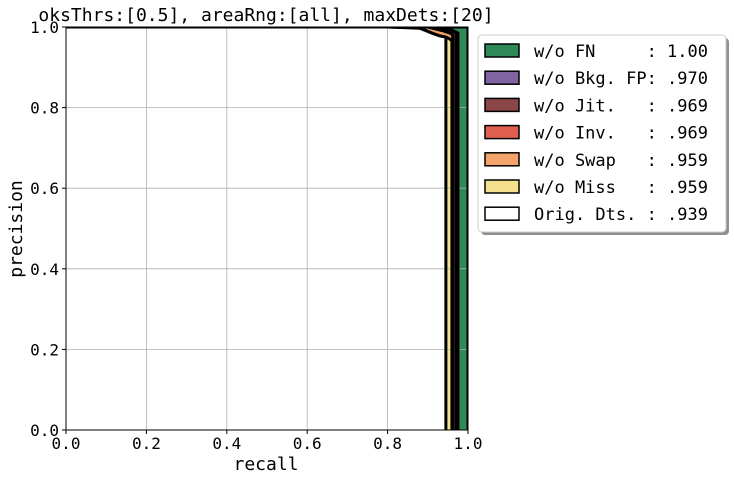 Image resolution: width=734 pixels, height=481 pixels. What do you see at coordinates (44, 27) in the screenshot?
I see `y-tick-label: 1.0` at bounding box center [44, 27].